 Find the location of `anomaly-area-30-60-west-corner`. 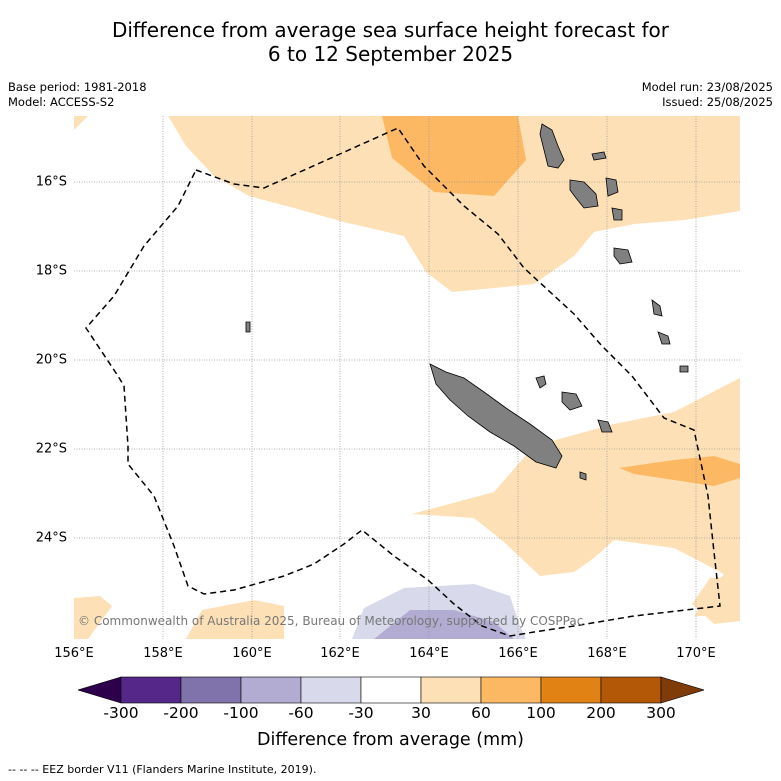

anomaly-area-30-60-west-corner is located at coordinates (81, 123).